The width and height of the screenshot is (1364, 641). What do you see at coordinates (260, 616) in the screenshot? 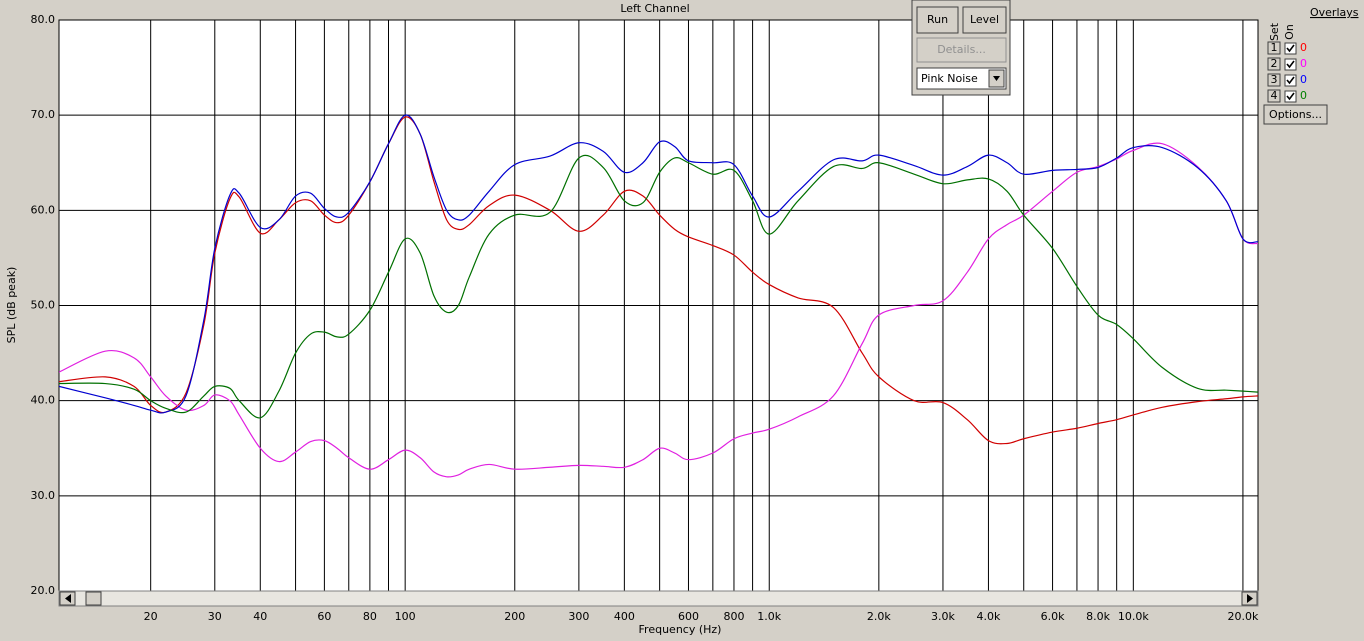
I see `x-tick-label: 40` at bounding box center [260, 616].